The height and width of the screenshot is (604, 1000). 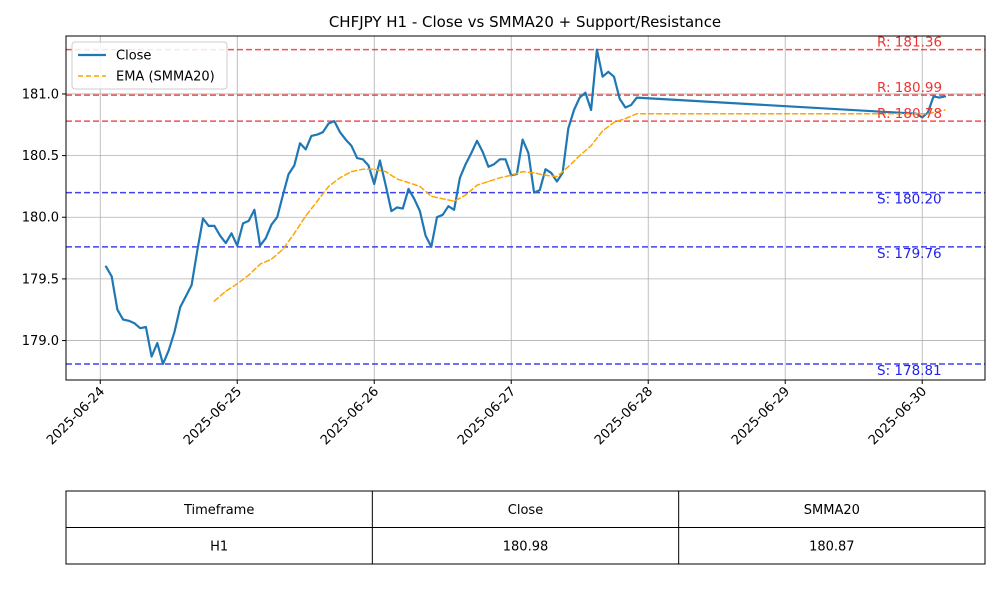 I want to click on resistance-label: R: 180.99, so click(x=909, y=88).